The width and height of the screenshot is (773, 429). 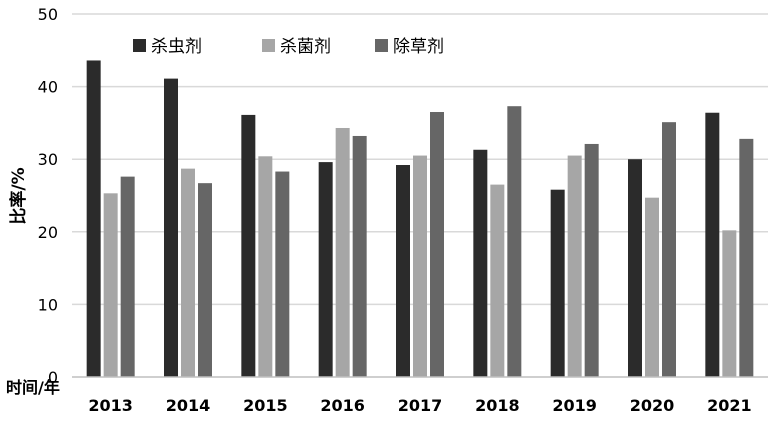 I want to click on legend: 杀虫剂 杀菌剂 除草剂, so click(x=288, y=47).